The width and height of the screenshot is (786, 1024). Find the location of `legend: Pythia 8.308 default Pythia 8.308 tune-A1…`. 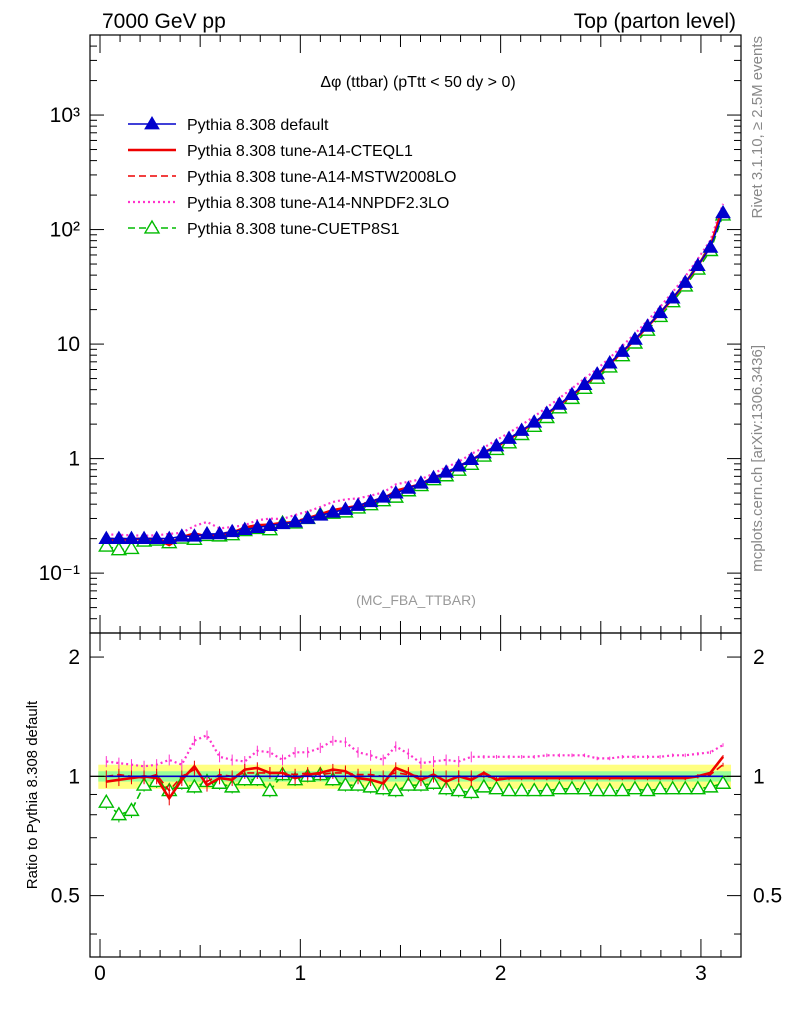

legend: Pythia 8.308 default Pythia 8.308 tune-A1… is located at coordinates (292, 177).